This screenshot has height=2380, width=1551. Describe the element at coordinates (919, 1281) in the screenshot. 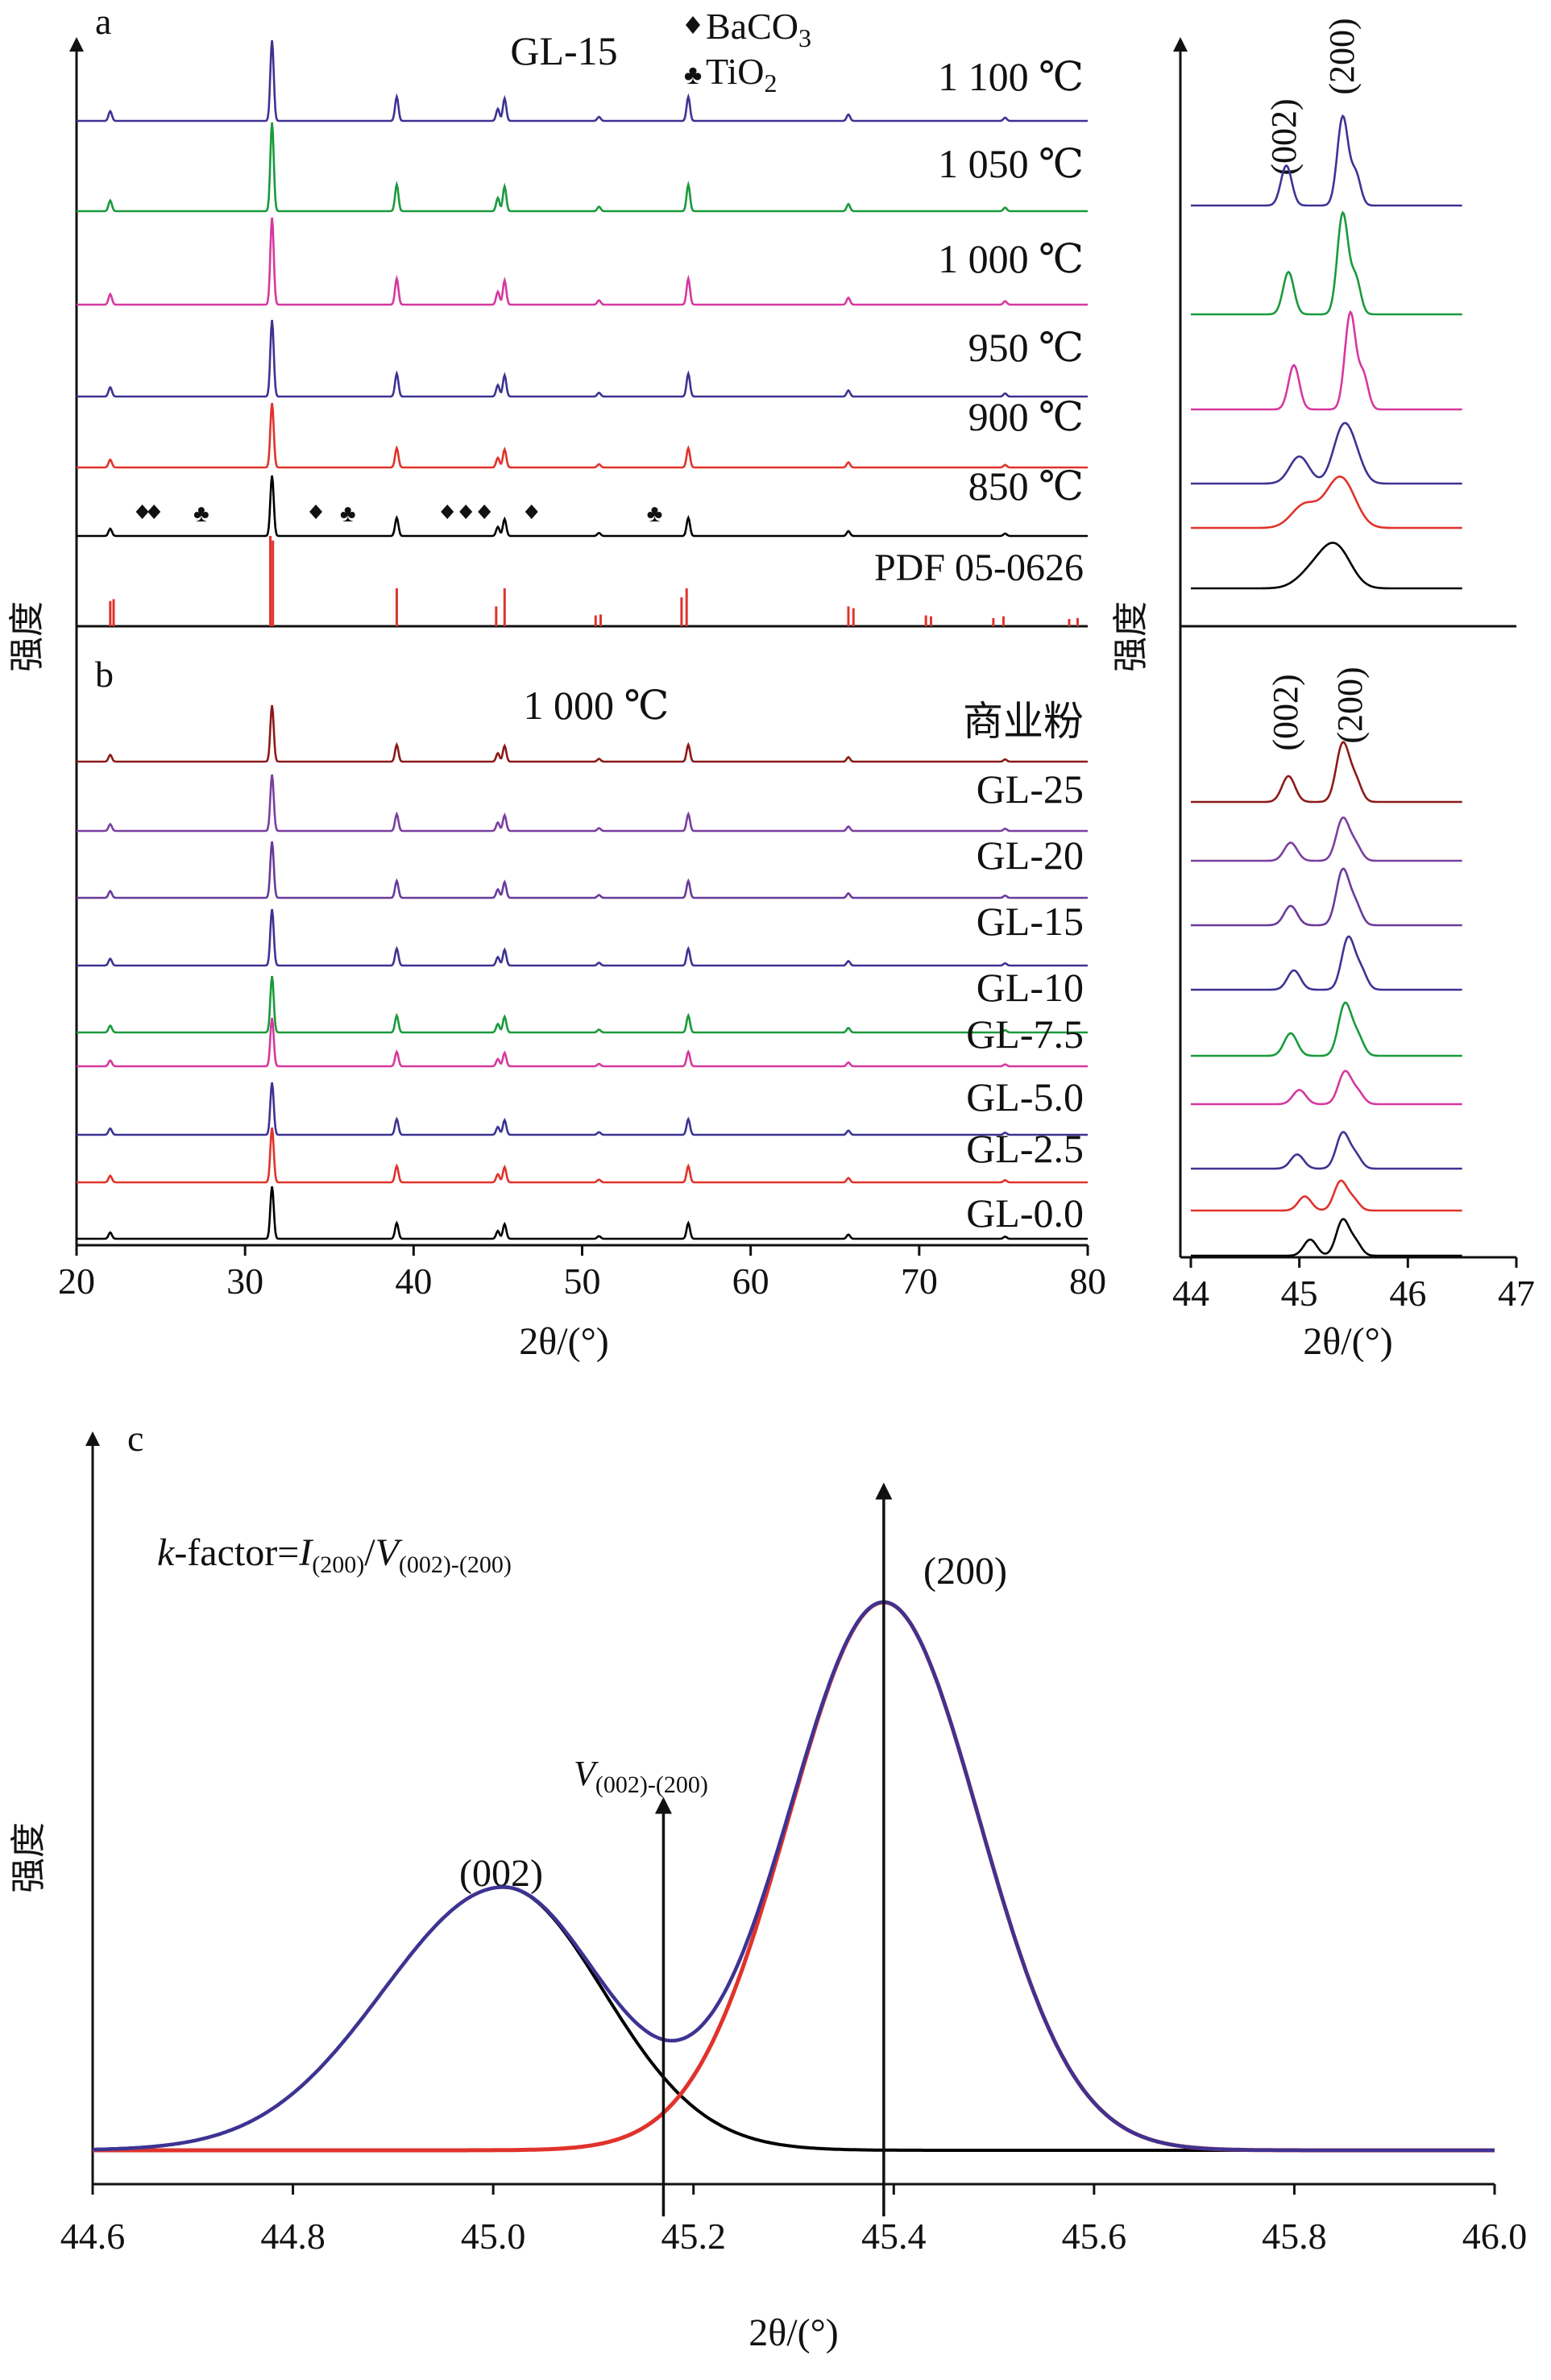

I see `x-tick-label-ab-70: 70` at that location.